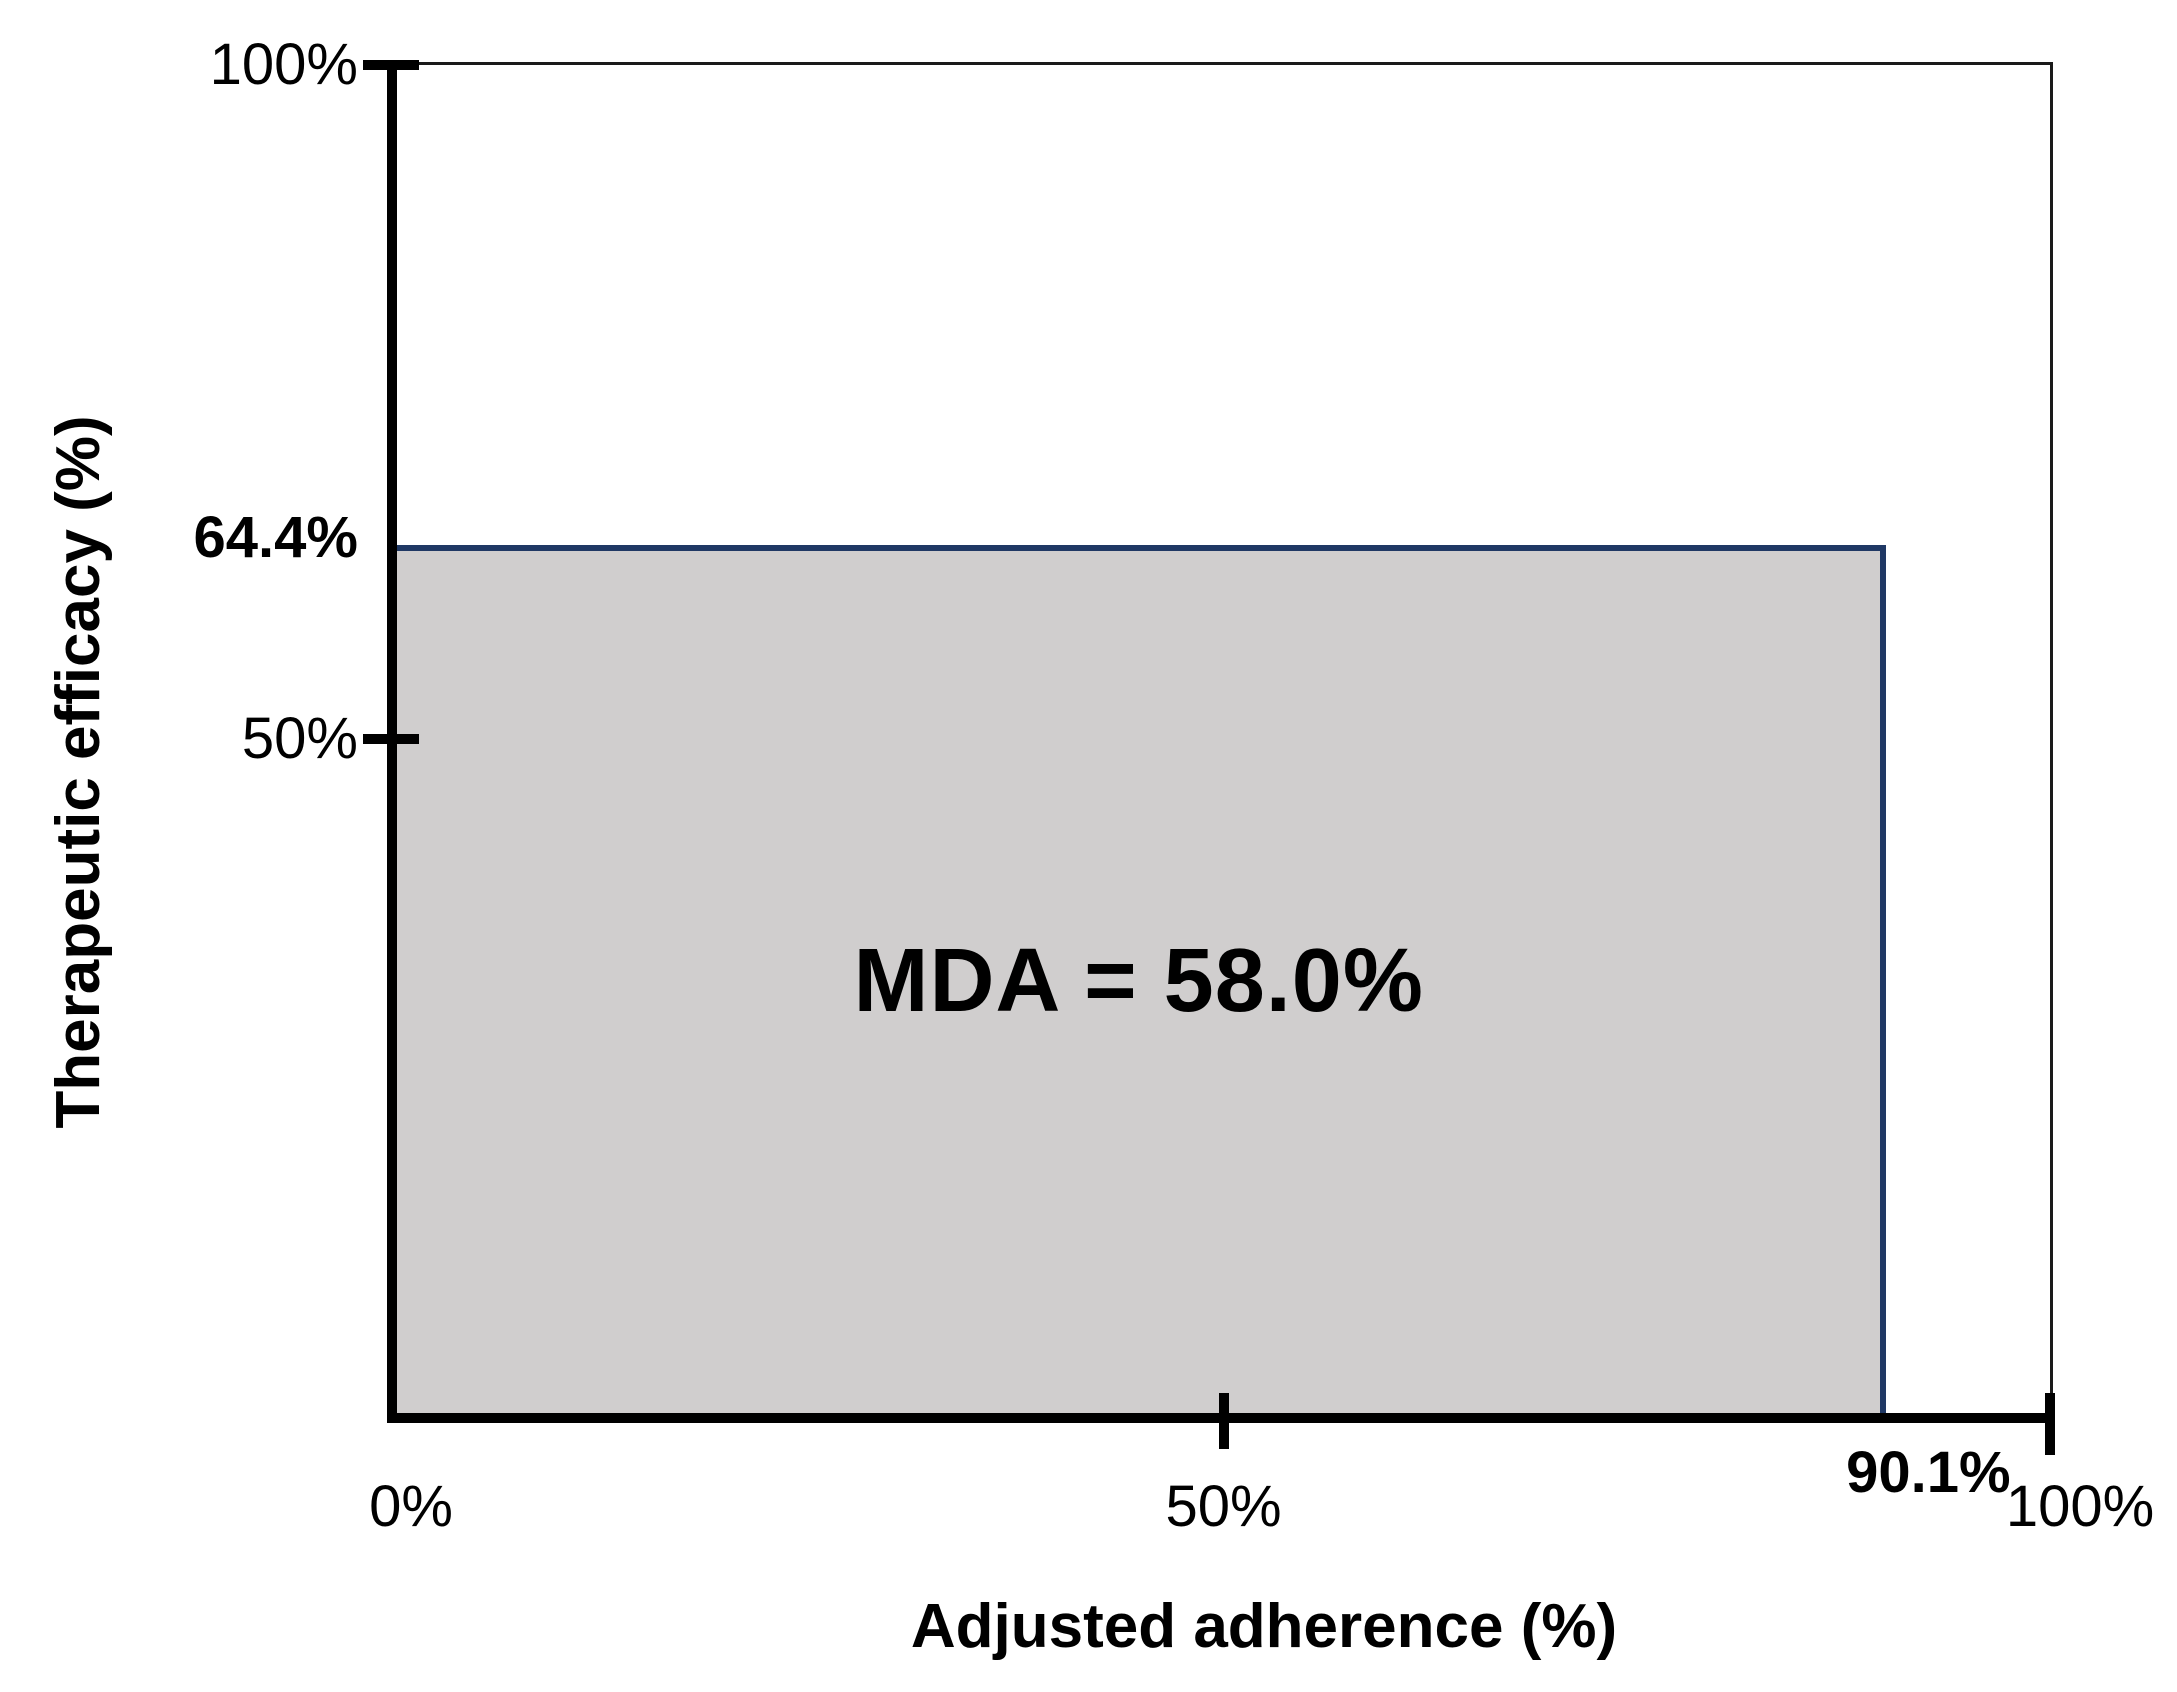 The image size is (2177, 1692). Describe the element at coordinates (78, 772) in the screenshot. I see `y-axis-title: Therapeutic efficacy (%)` at that location.